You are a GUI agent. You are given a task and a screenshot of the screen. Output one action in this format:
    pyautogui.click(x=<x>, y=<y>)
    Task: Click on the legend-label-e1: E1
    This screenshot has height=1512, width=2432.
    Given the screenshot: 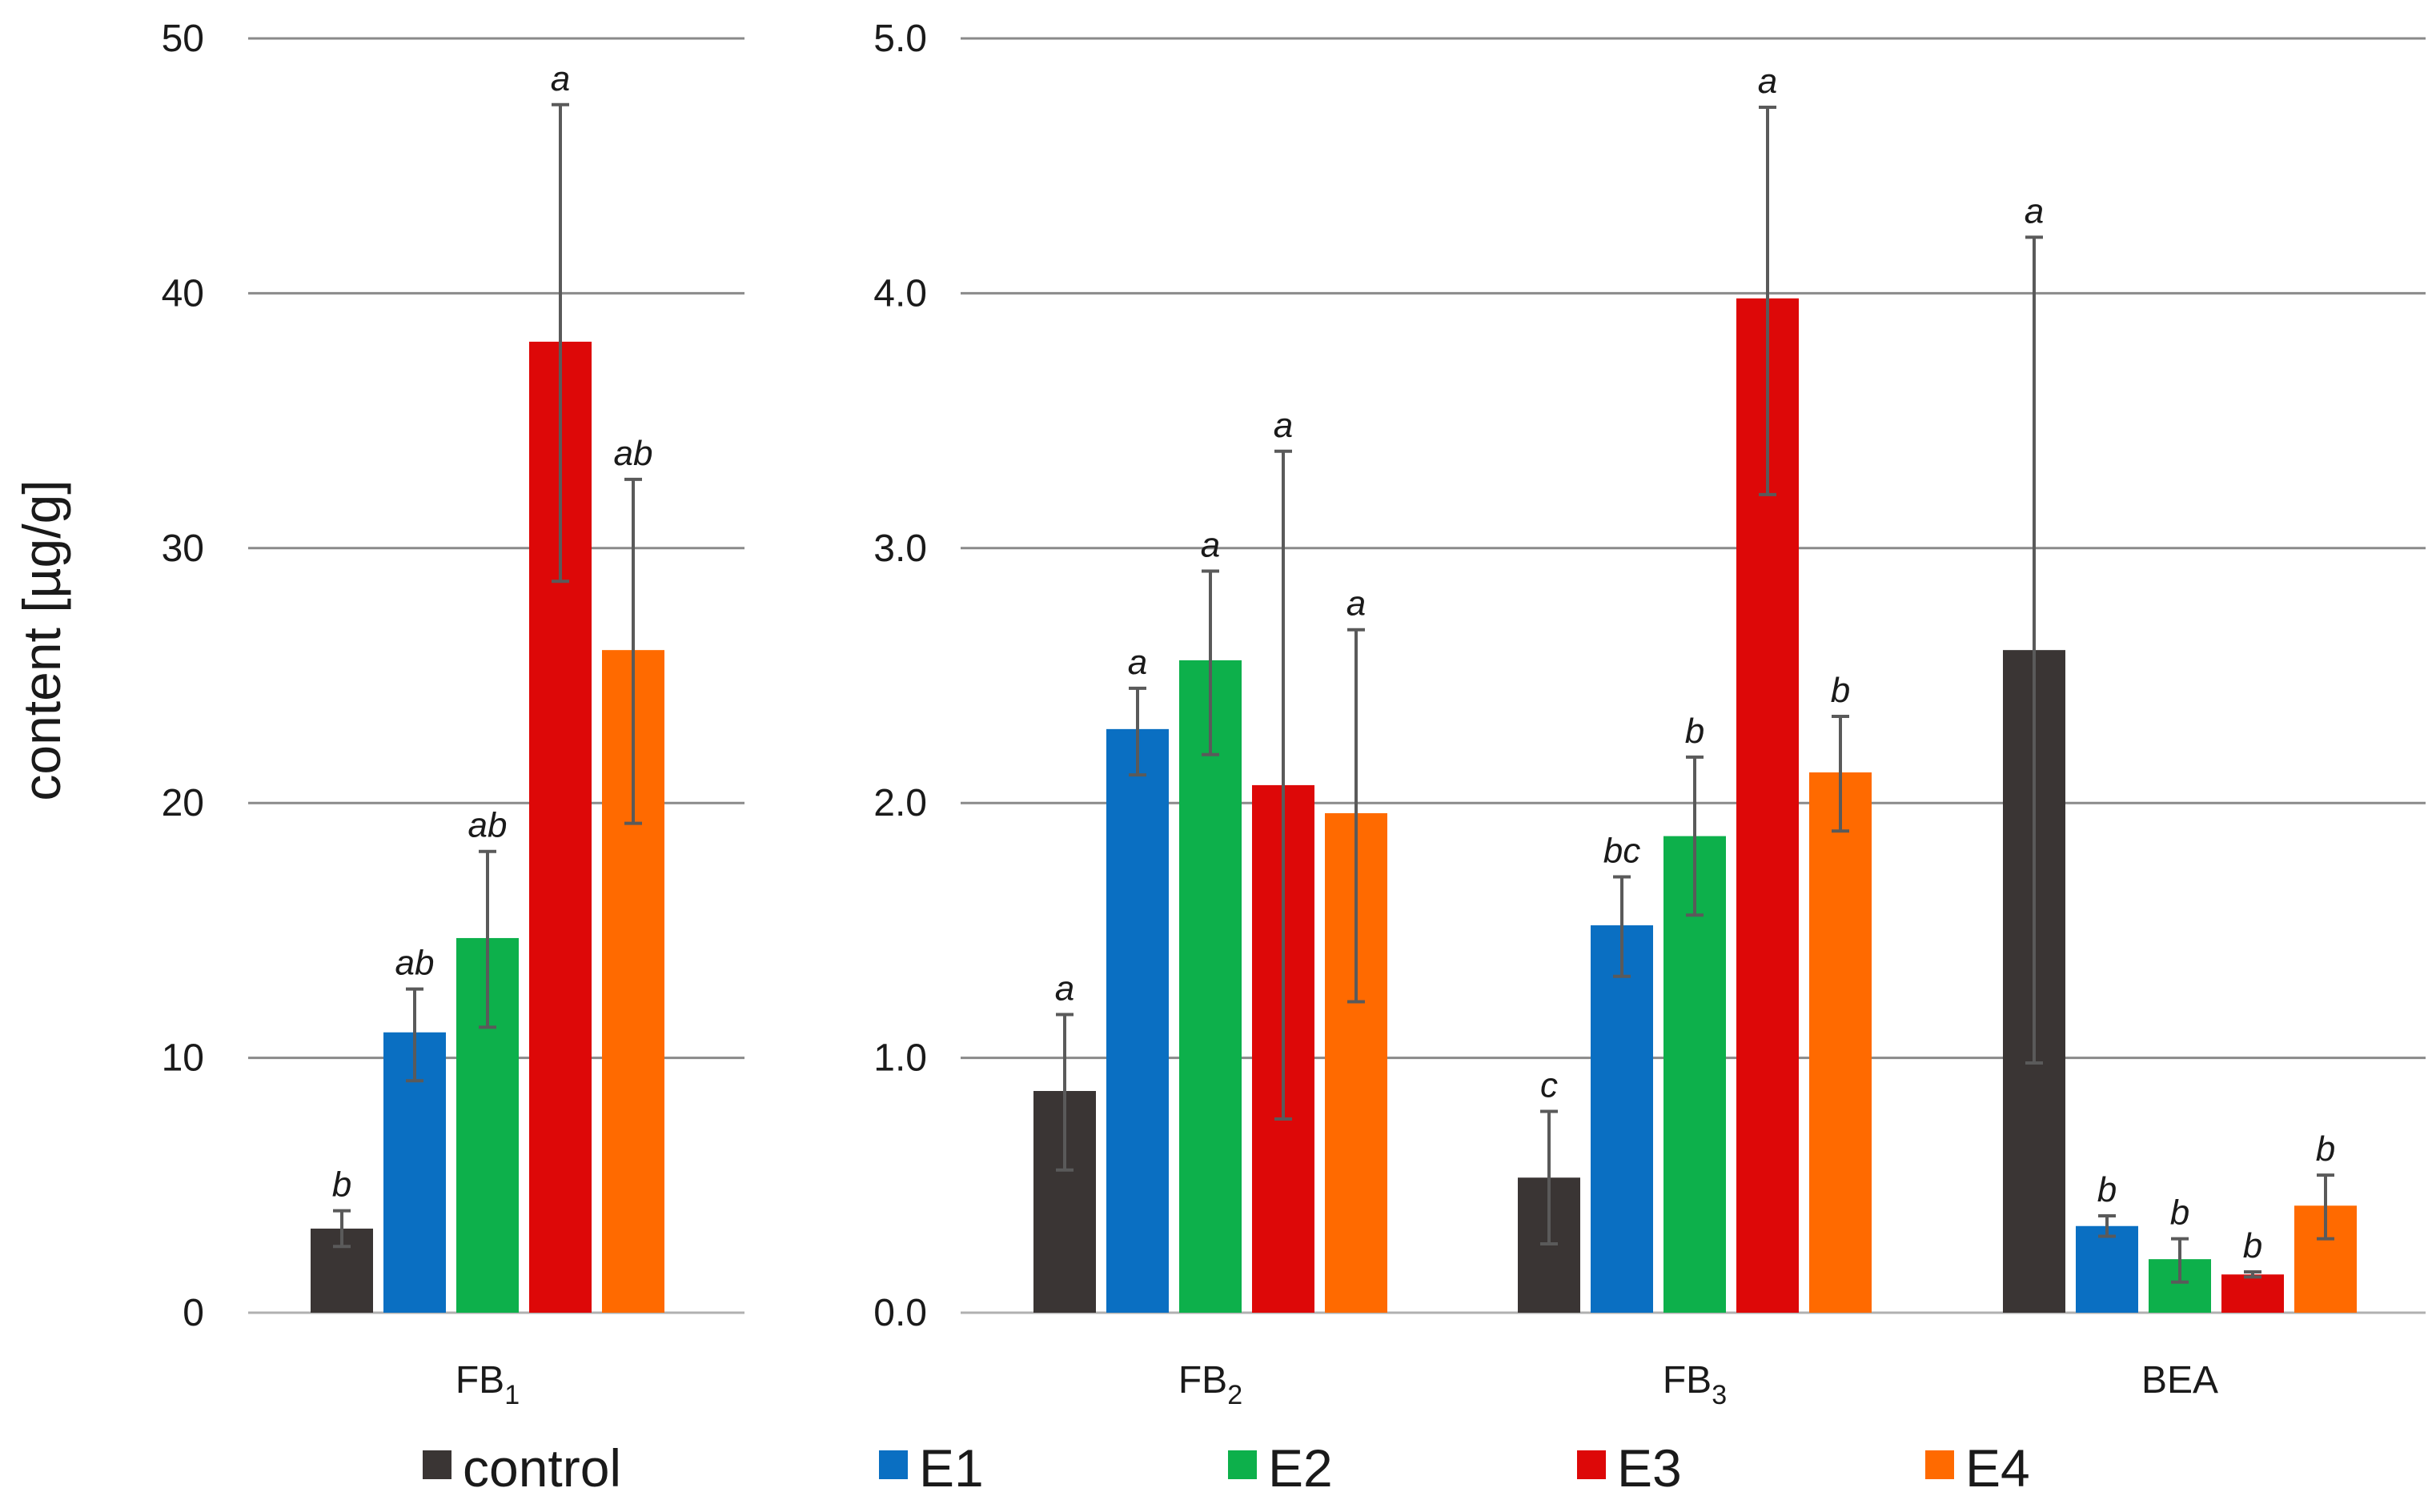 What is the action you would take?
    pyautogui.click(x=951, y=1468)
    